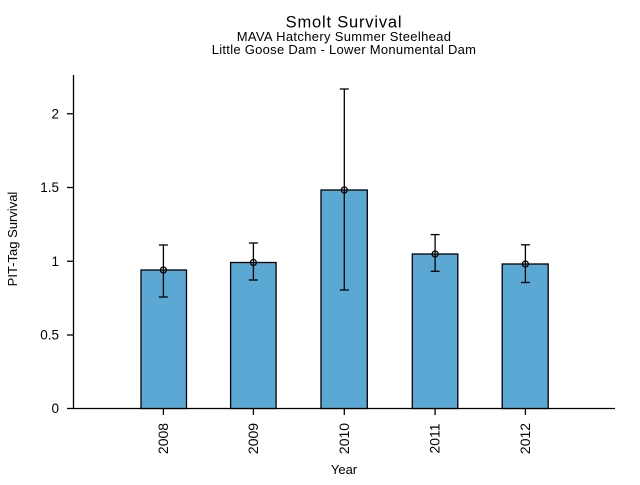  Describe the element at coordinates (12, 239) in the screenshot. I see `svg-text: PIT-Tag Survival` at that location.